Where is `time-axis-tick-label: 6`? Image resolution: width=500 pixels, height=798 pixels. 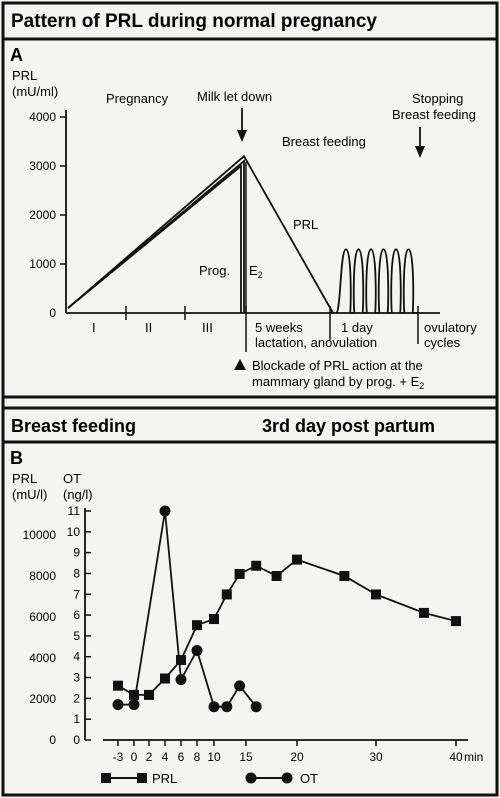
time-axis-tick-label: 6 is located at coordinates (181, 757).